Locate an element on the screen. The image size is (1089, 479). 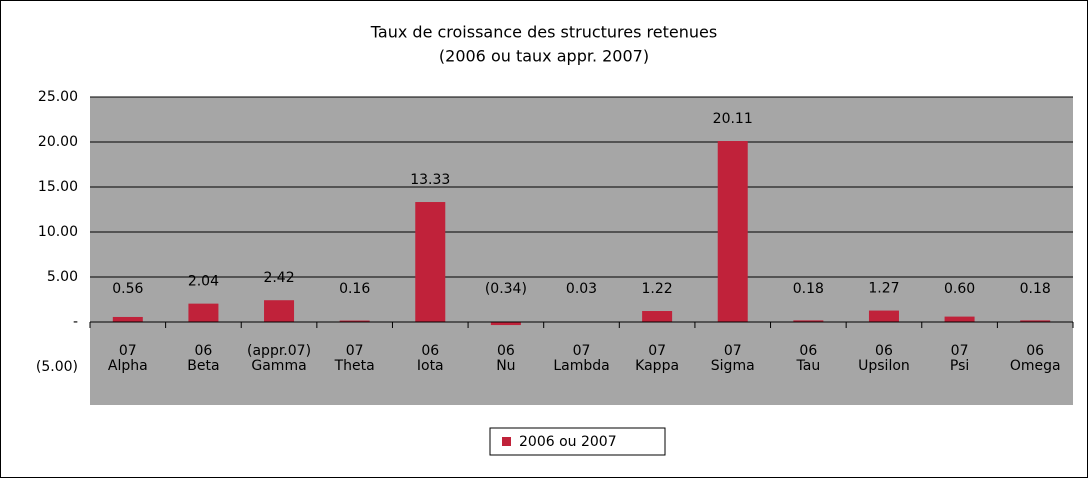
data-label: 1.22 is located at coordinates (657, 289).